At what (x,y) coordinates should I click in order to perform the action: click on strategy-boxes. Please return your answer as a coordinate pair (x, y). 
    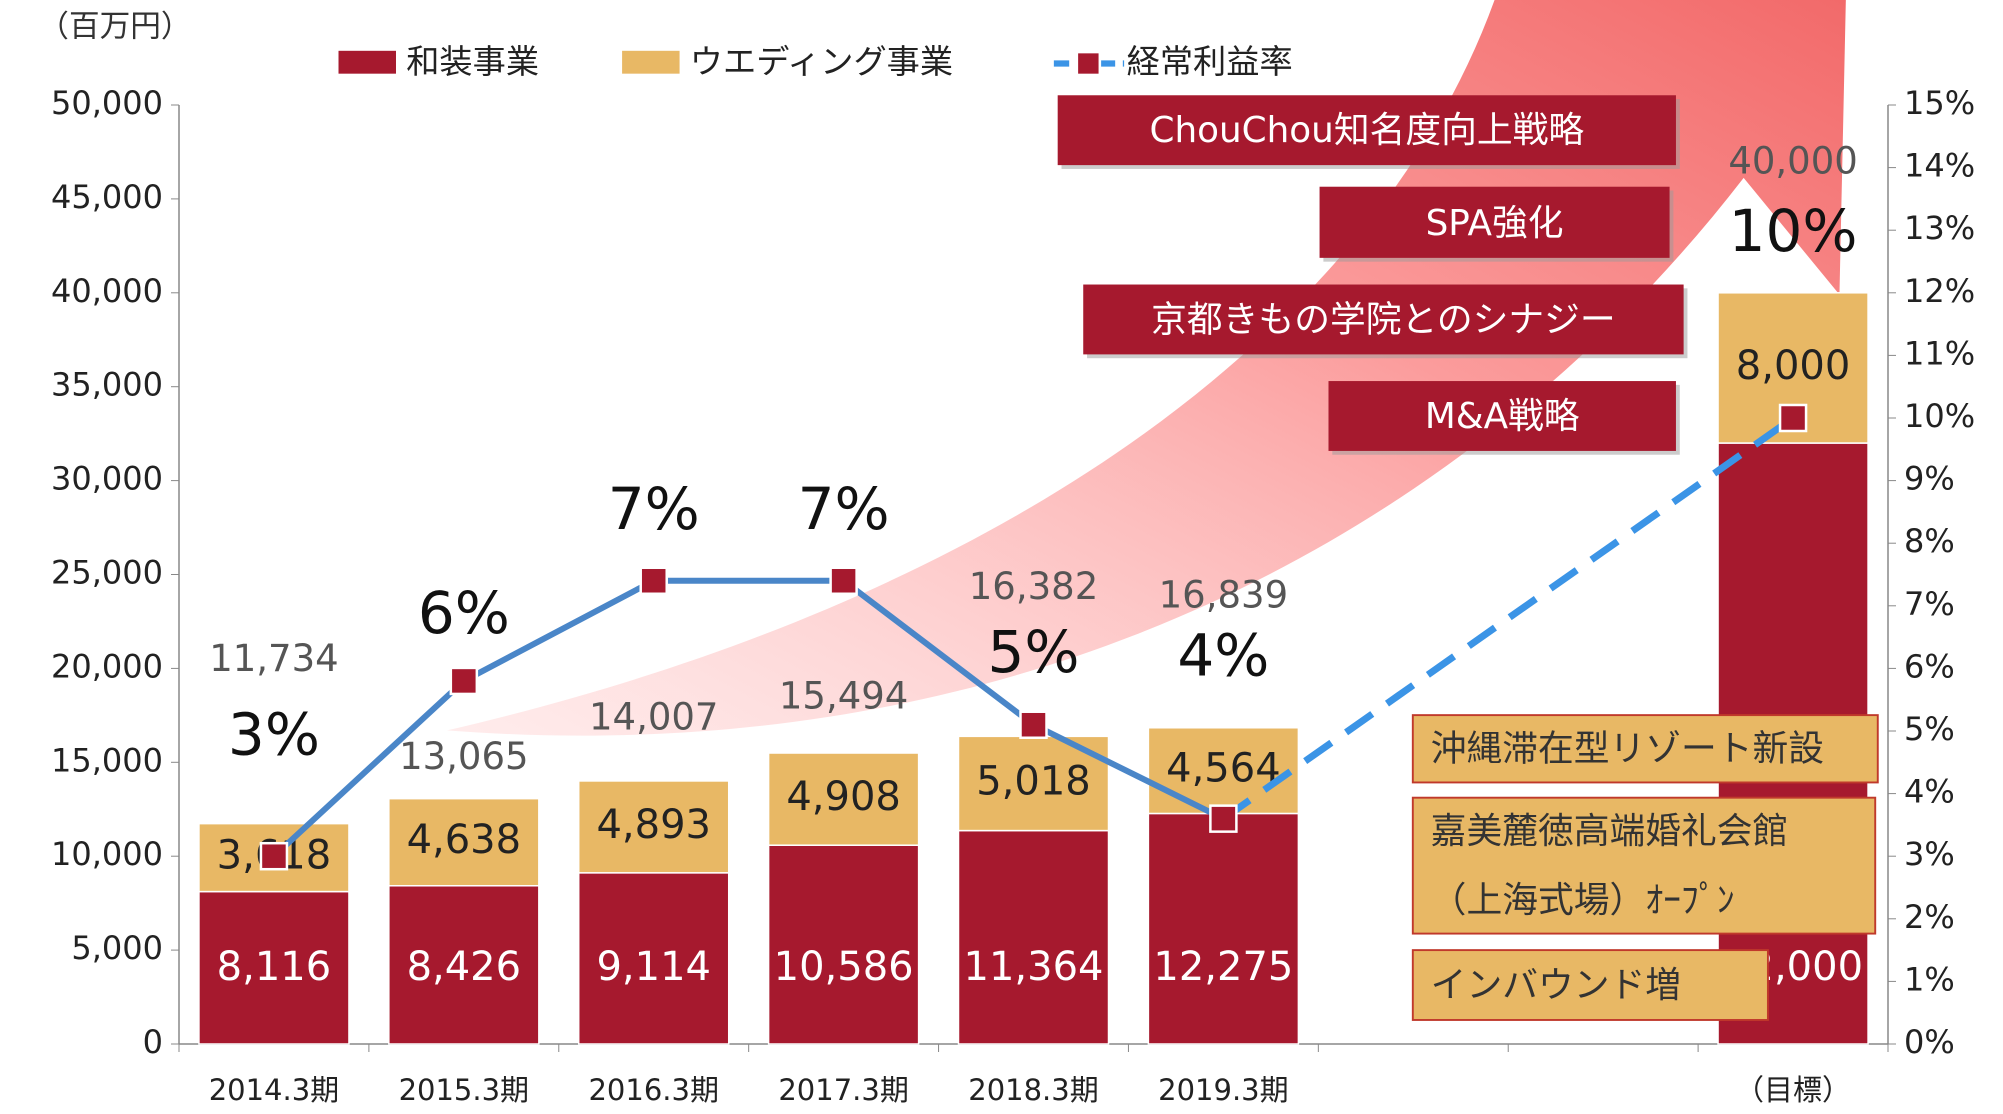
    Looking at the image, I should click on (1372, 275).